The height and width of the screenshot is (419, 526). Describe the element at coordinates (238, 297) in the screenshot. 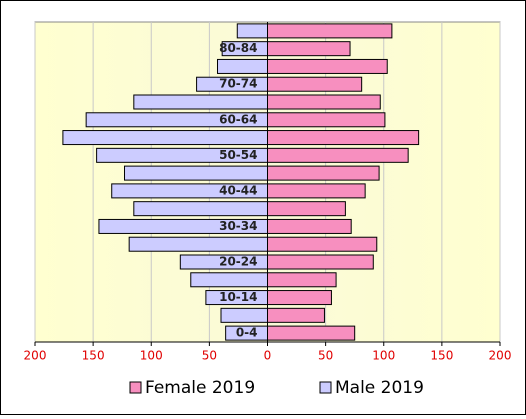

I see `category-label: 10-14` at that location.